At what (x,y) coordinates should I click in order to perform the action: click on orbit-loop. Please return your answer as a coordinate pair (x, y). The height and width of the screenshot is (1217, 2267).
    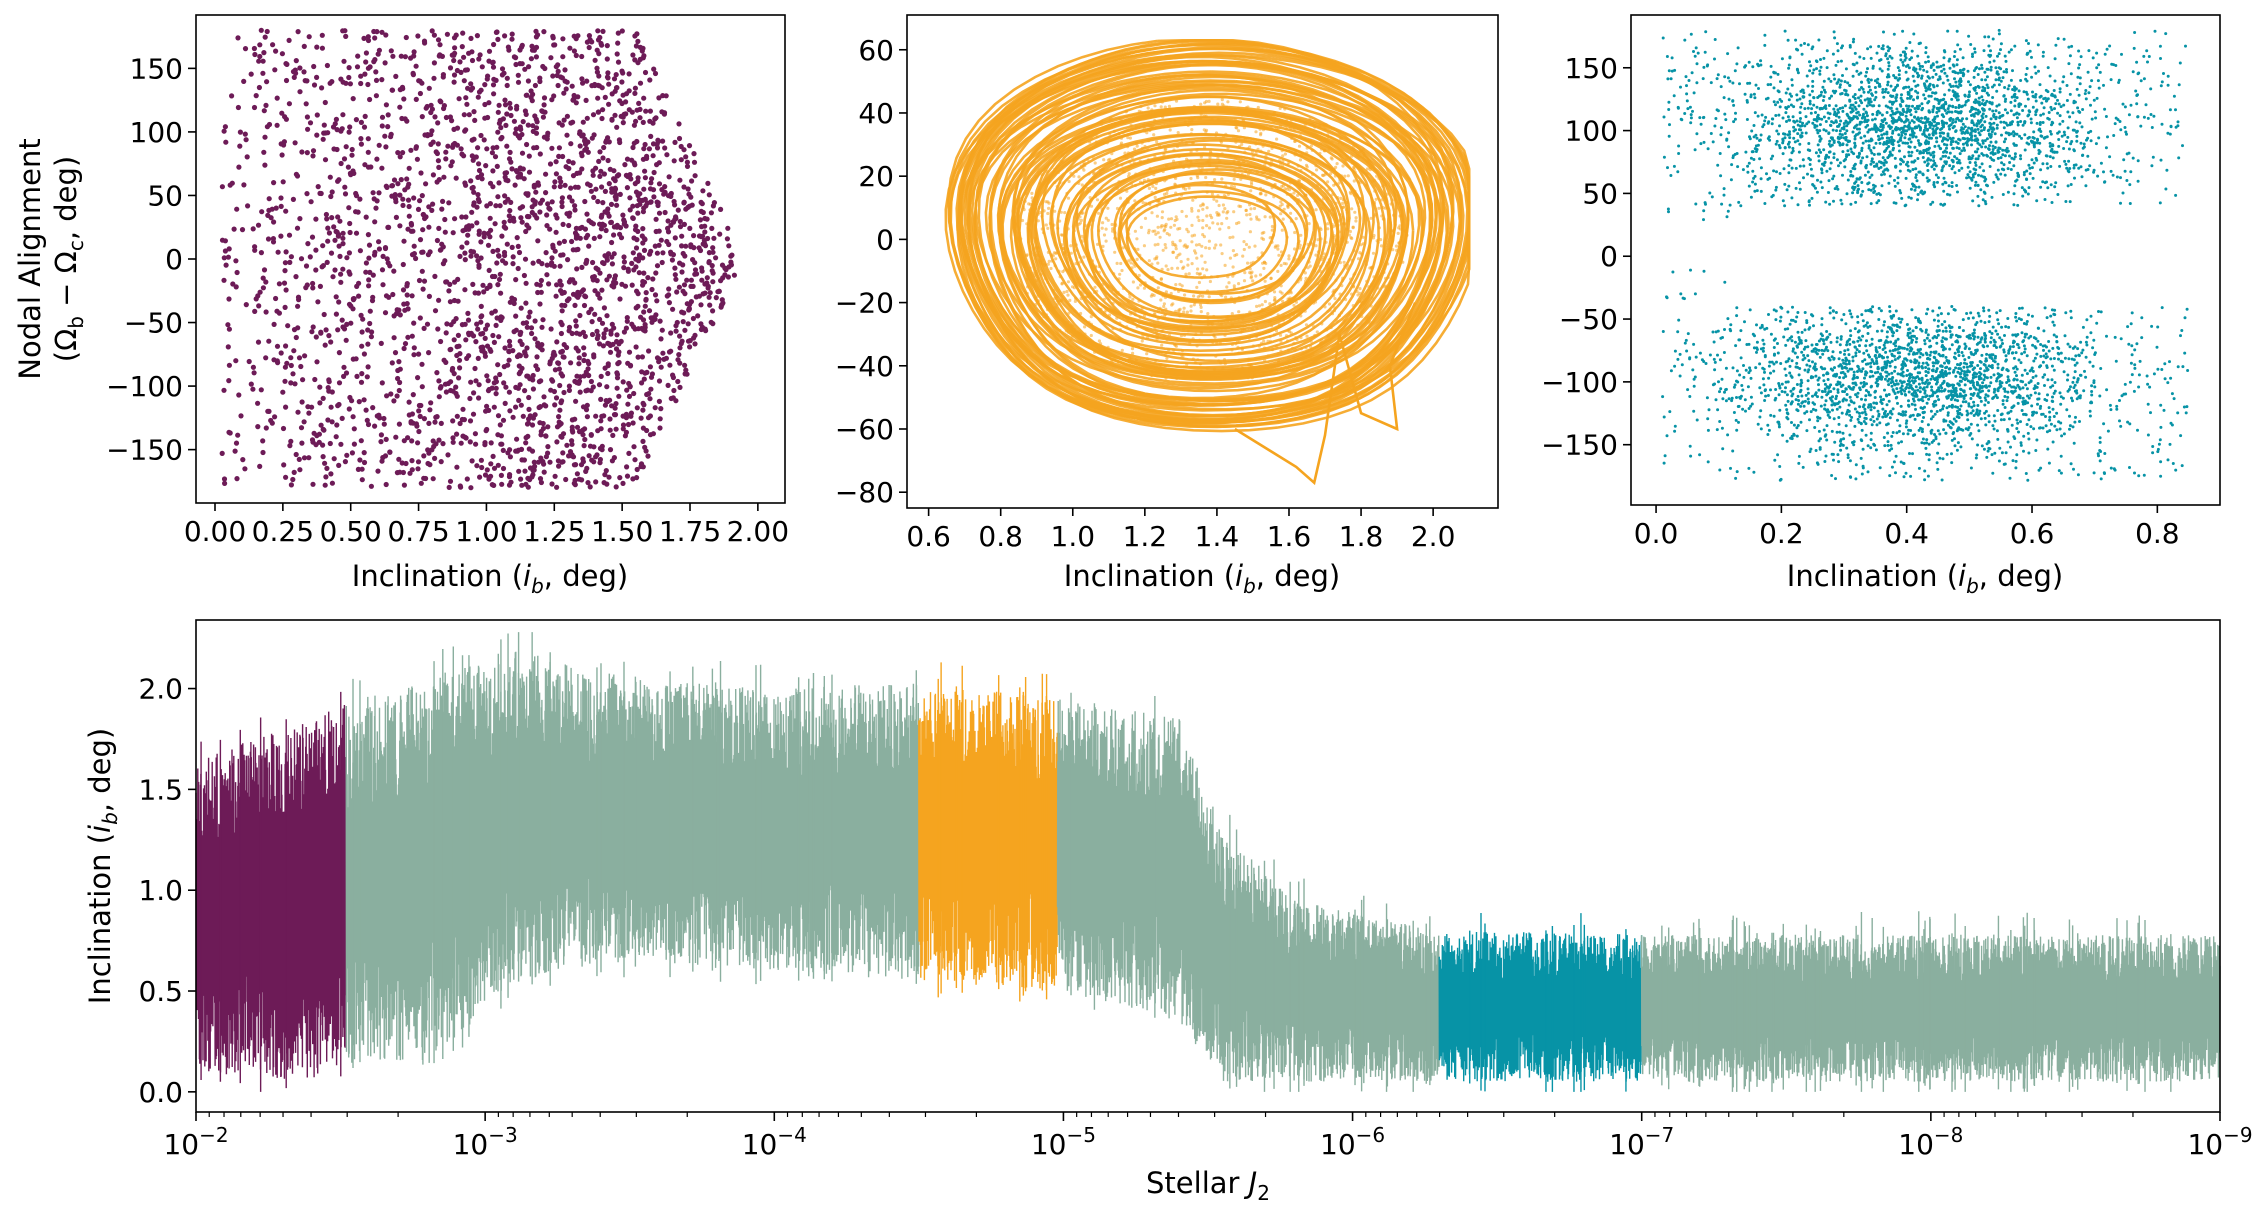
    Looking at the image, I should click on (1217, 250).